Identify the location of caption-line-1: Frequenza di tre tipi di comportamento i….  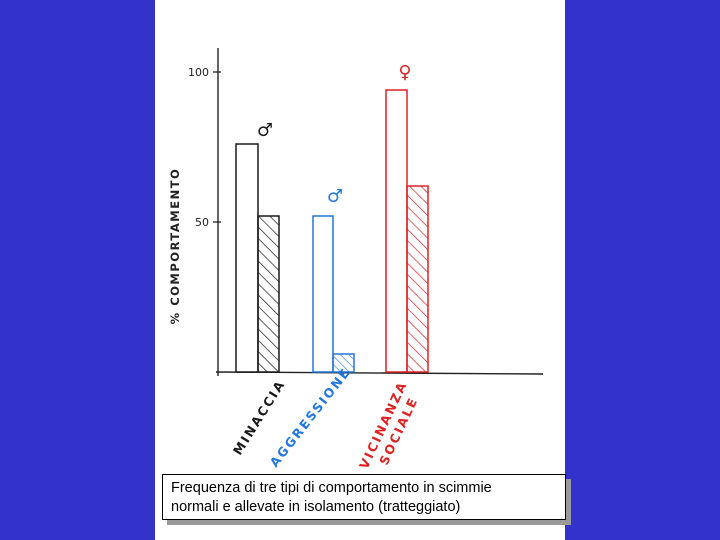
(331, 488).